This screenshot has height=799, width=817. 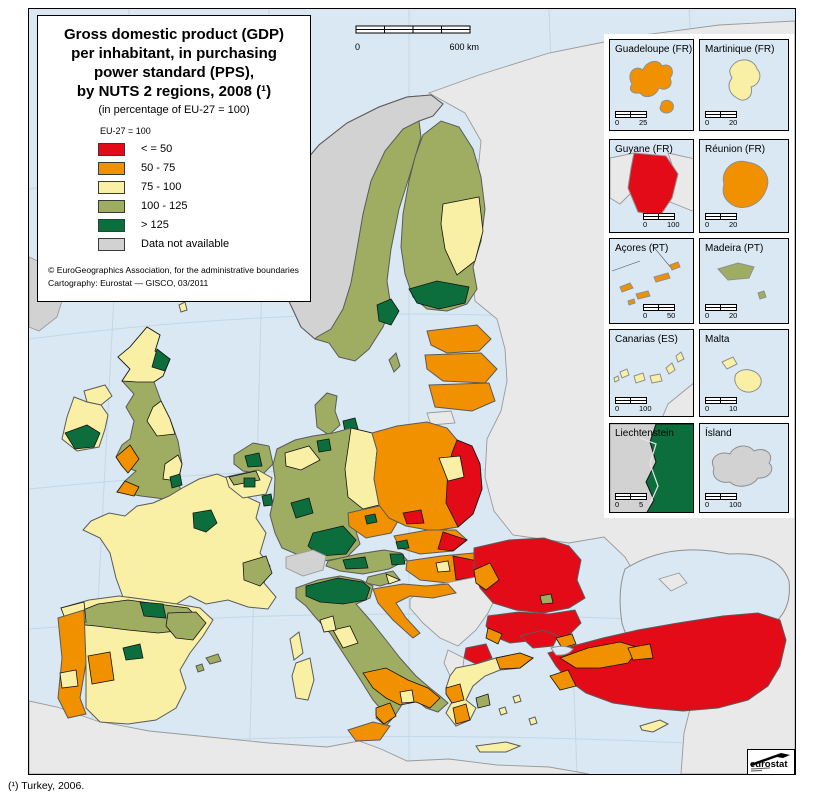 What do you see at coordinates (371, 519) in the screenshot?
I see `region-prague` at bounding box center [371, 519].